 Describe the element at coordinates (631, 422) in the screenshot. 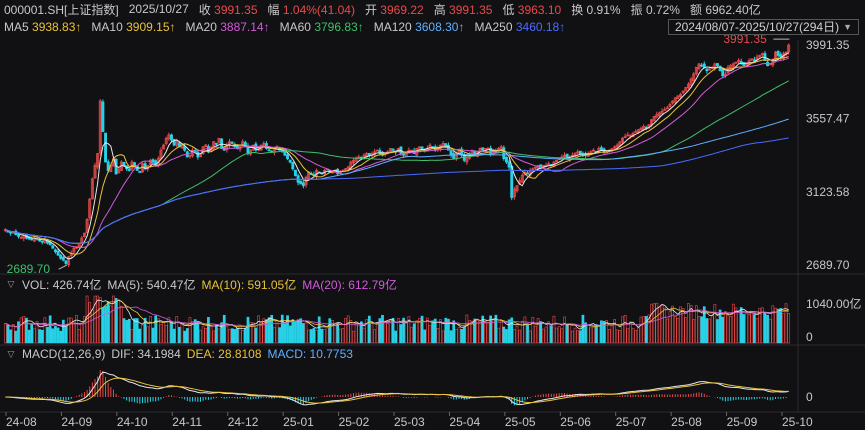

I see `date-tick-label: 25-07` at that location.